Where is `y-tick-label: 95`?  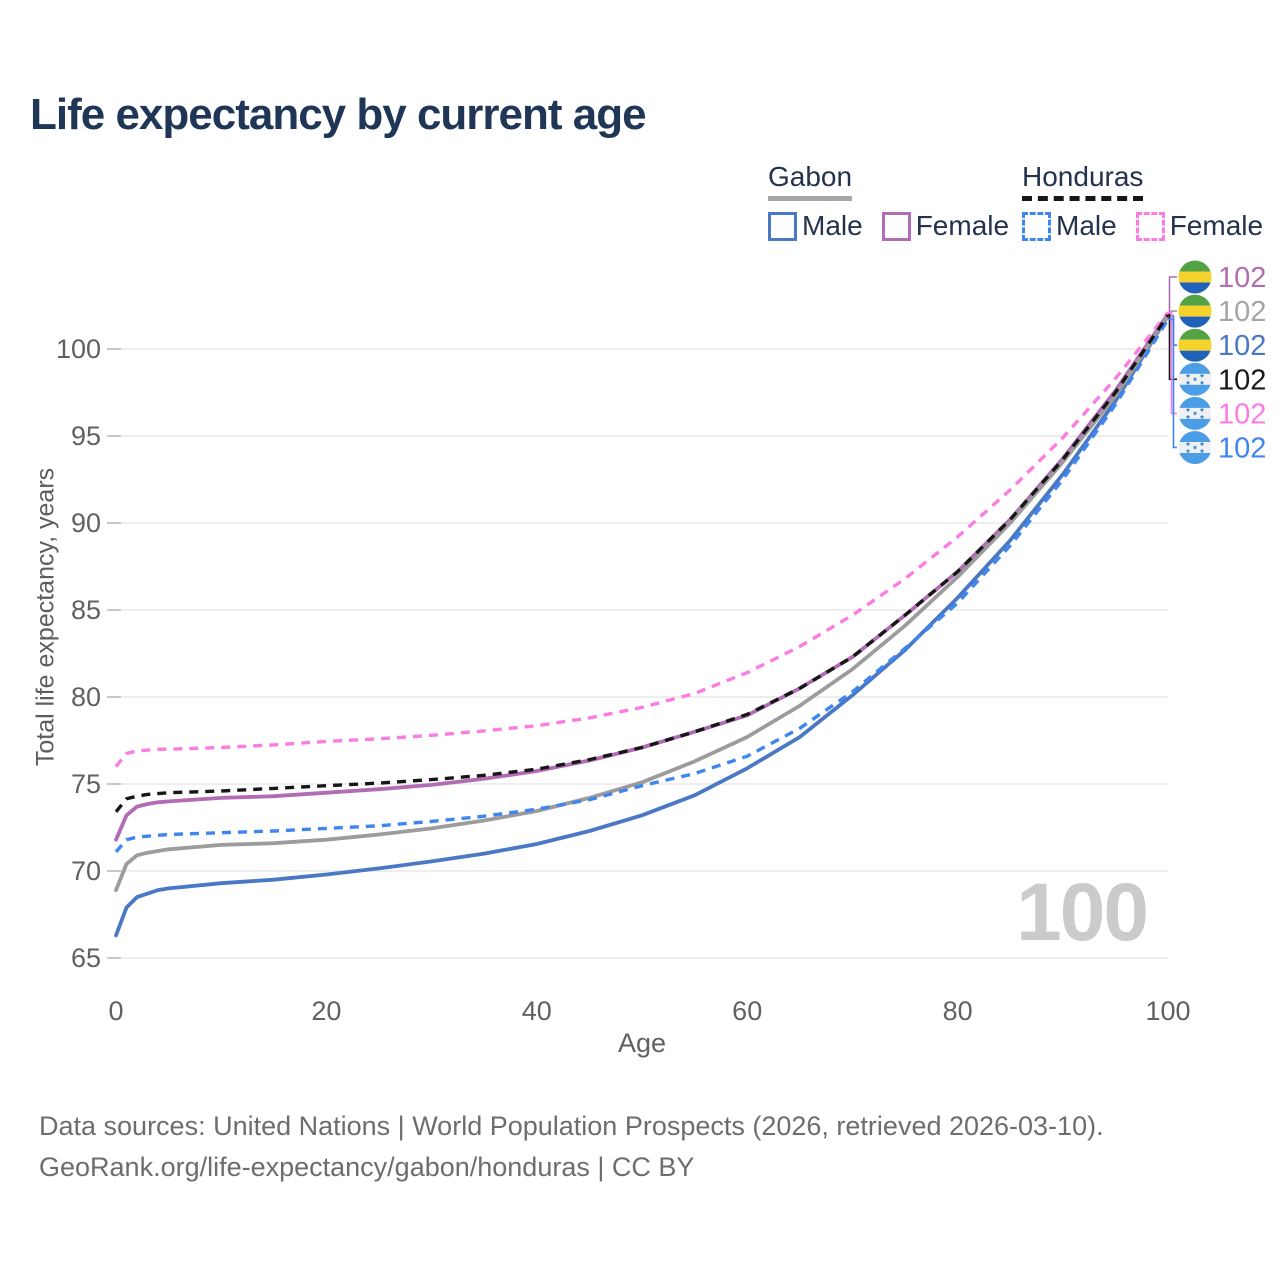
y-tick-label: 95 is located at coordinates (86, 436).